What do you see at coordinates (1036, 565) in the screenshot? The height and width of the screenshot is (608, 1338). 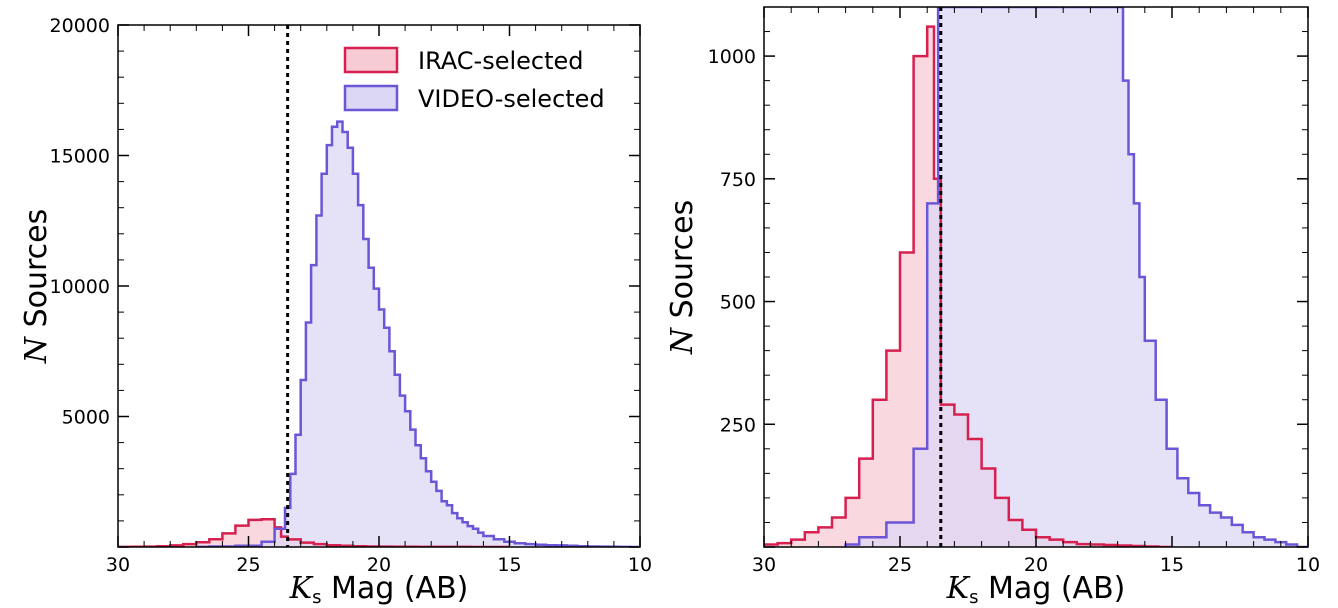 I see `right-x-tick-label: 20` at bounding box center [1036, 565].